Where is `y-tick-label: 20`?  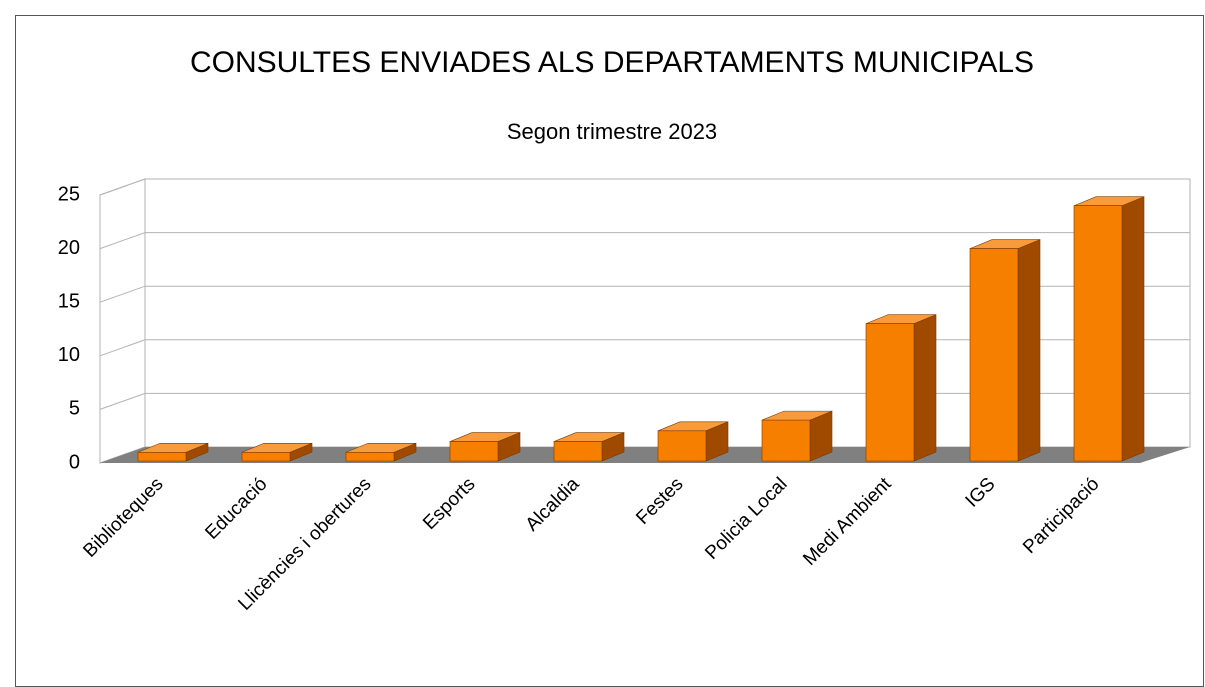
y-tick-label: 20 is located at coordinates (69, 248).